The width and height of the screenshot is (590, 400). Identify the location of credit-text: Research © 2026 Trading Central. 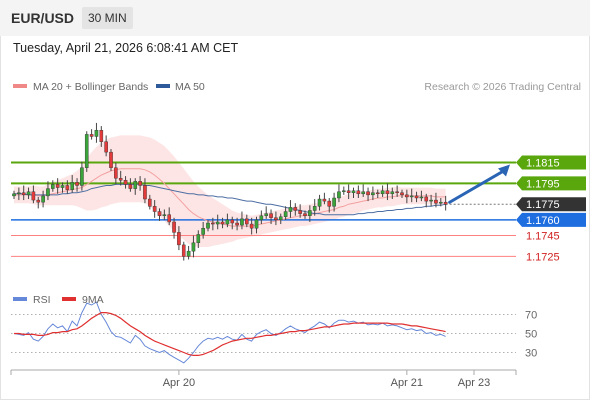
(502, 87).